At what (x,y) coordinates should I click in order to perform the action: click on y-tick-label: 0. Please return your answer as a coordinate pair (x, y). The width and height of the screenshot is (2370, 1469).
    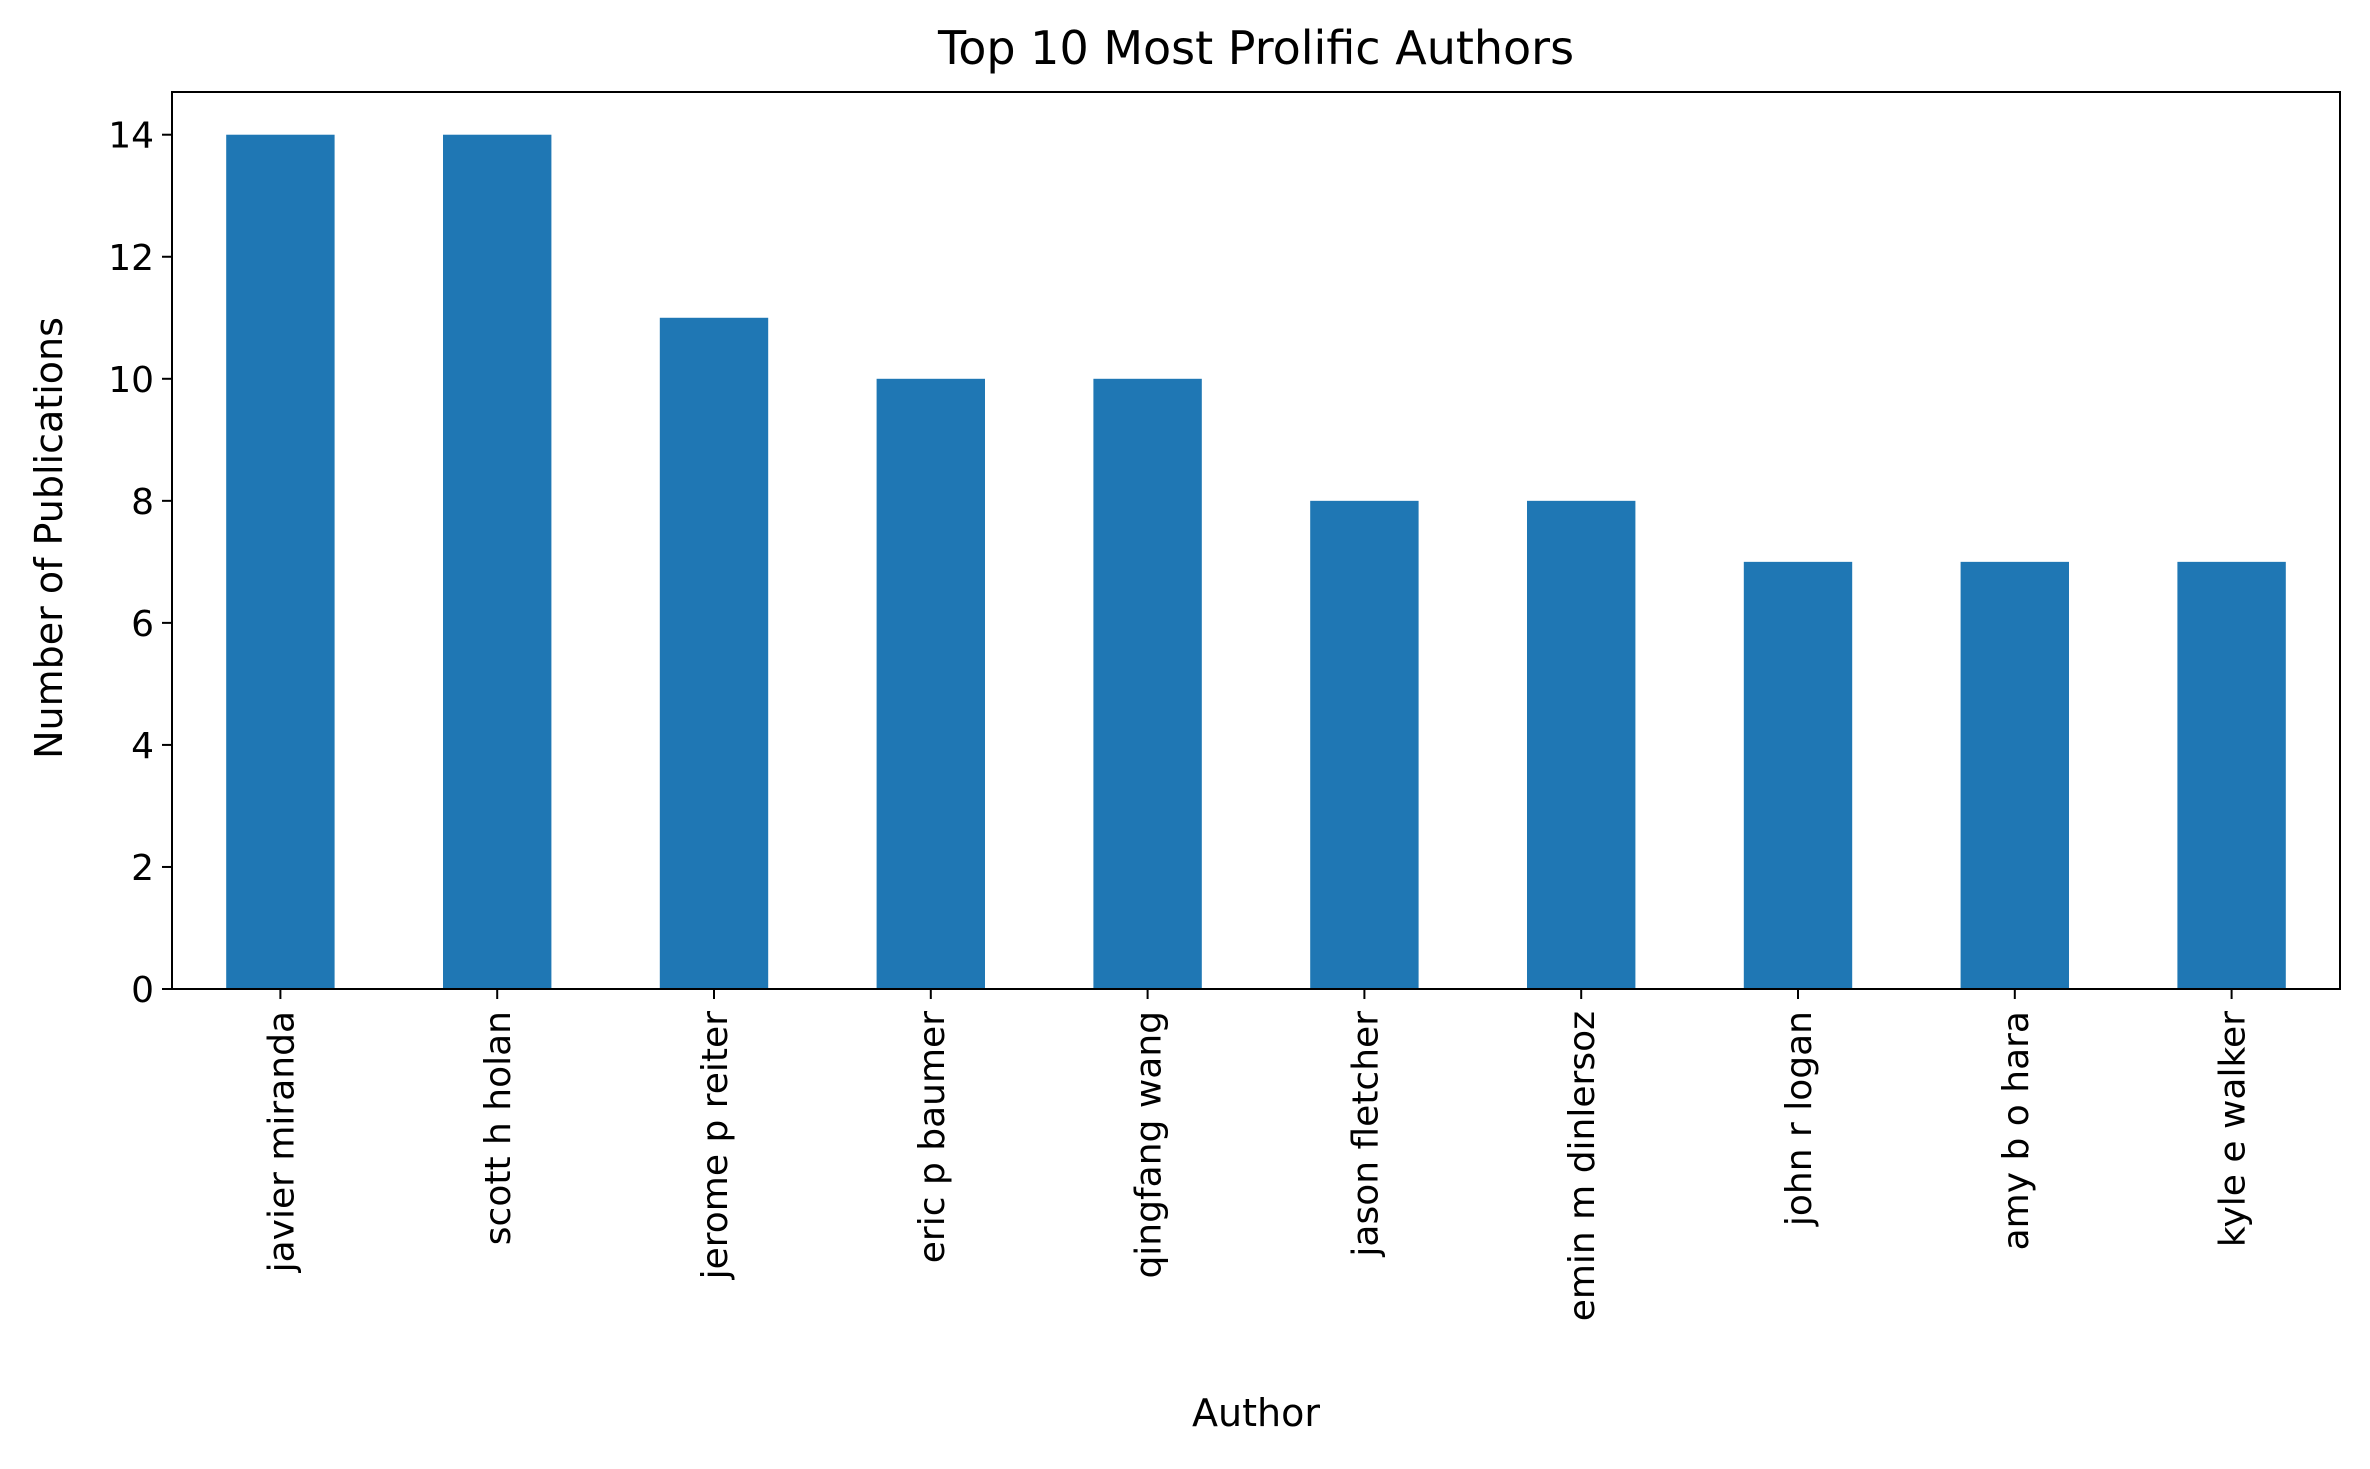
    Looking at the image, I should click on (142, 990).